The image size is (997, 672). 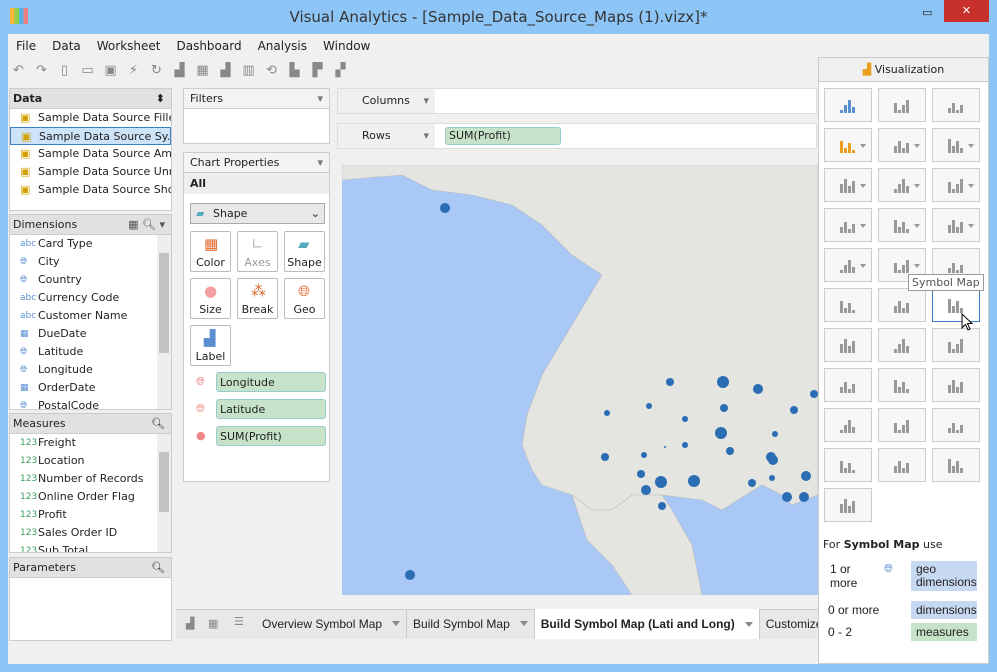 I want to click on field-item: 123 Location, so click(x=90, y=461).